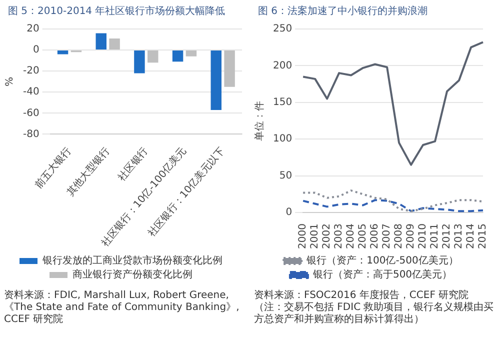  What do you see at coordinates (447, 237) in the screenshot?
I see `x-tick-label: 2012` at bounding box center [447, 237].